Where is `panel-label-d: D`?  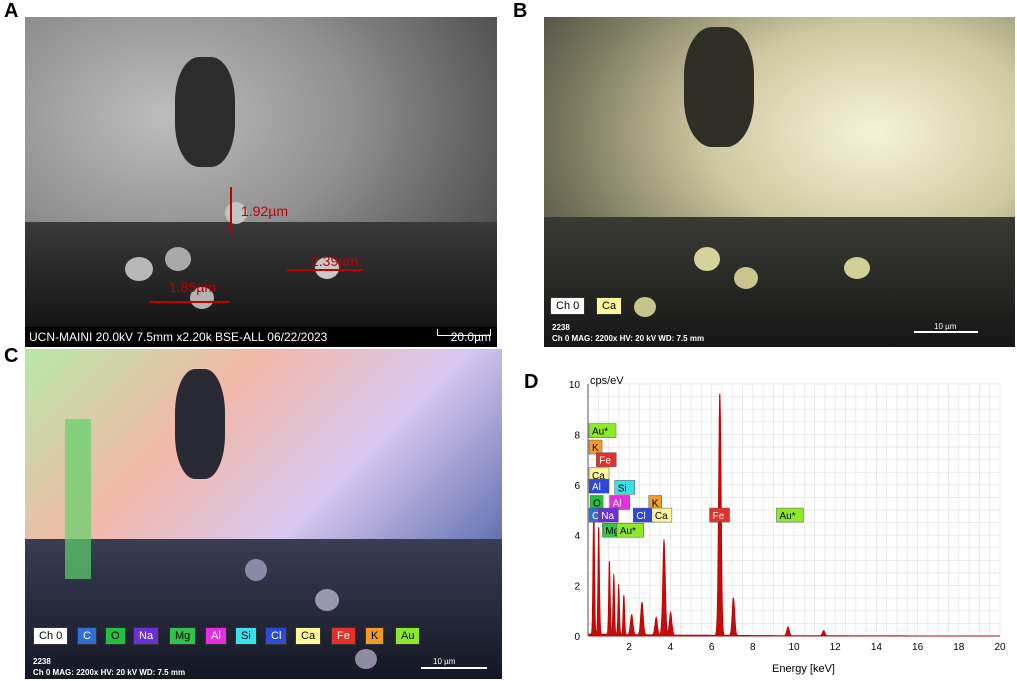 panel-label-d: D is located at coordinates (531, 382).